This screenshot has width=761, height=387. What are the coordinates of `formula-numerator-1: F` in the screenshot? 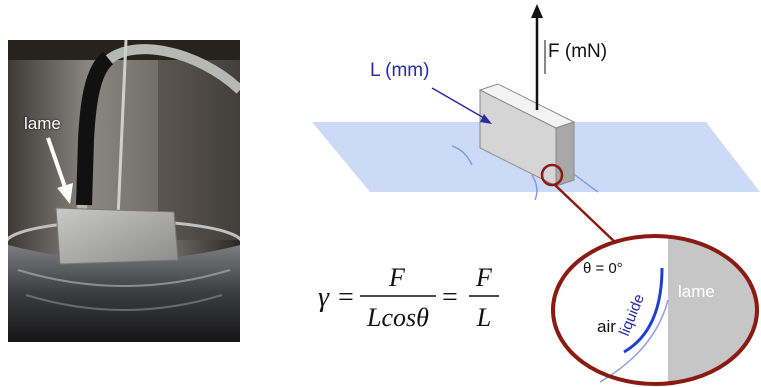 It's located at (397, 277).